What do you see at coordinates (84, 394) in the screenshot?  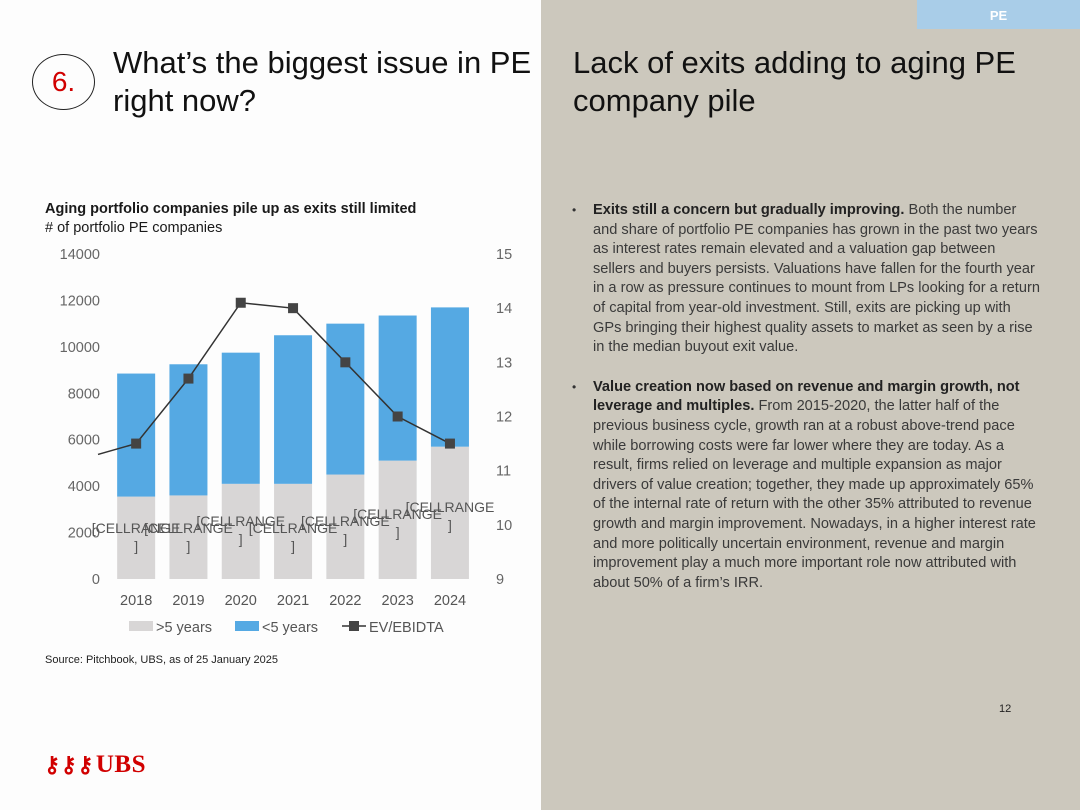 I see `y-left-tick-label: 8000` at bounding box center [84, 394].